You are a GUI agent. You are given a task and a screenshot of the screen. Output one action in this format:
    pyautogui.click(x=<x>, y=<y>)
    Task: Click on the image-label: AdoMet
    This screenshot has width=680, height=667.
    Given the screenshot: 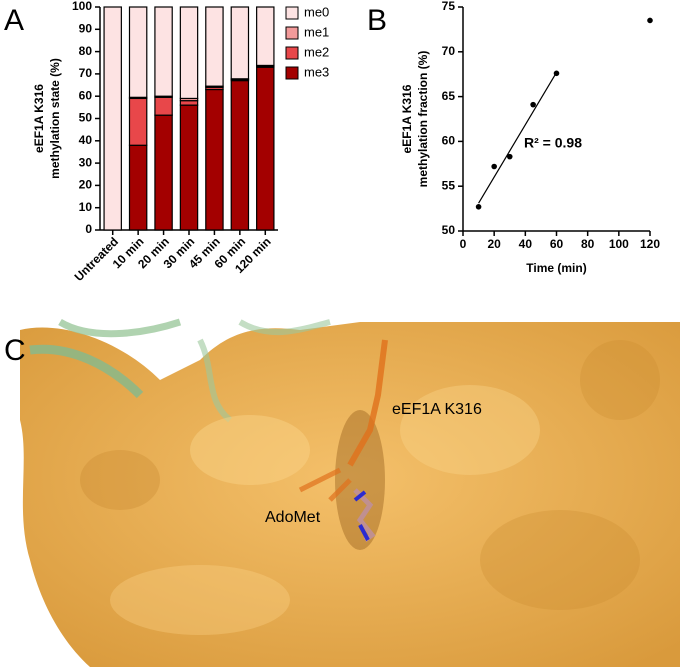 What is the action you would take?
    pyautogui.click(x=293, y=517)
    